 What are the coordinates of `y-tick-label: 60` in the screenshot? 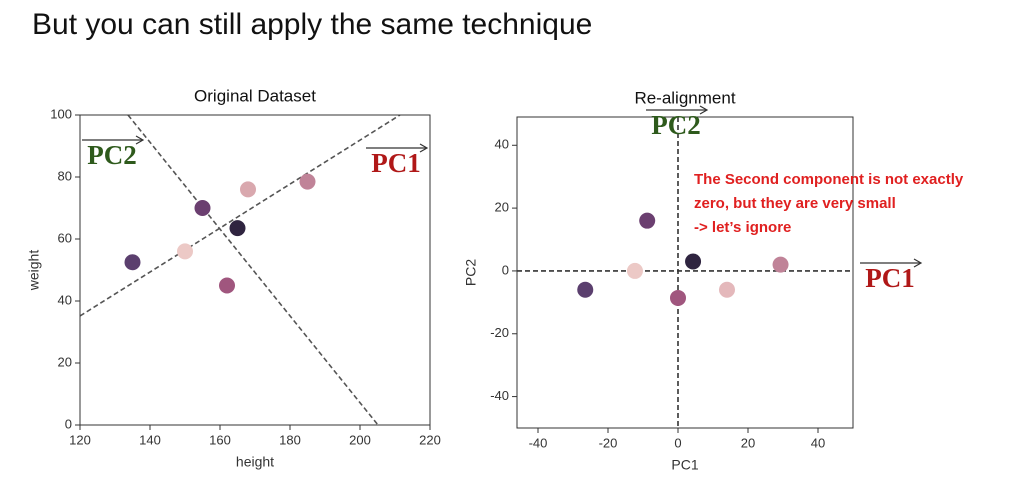 It's located at (65, 237).